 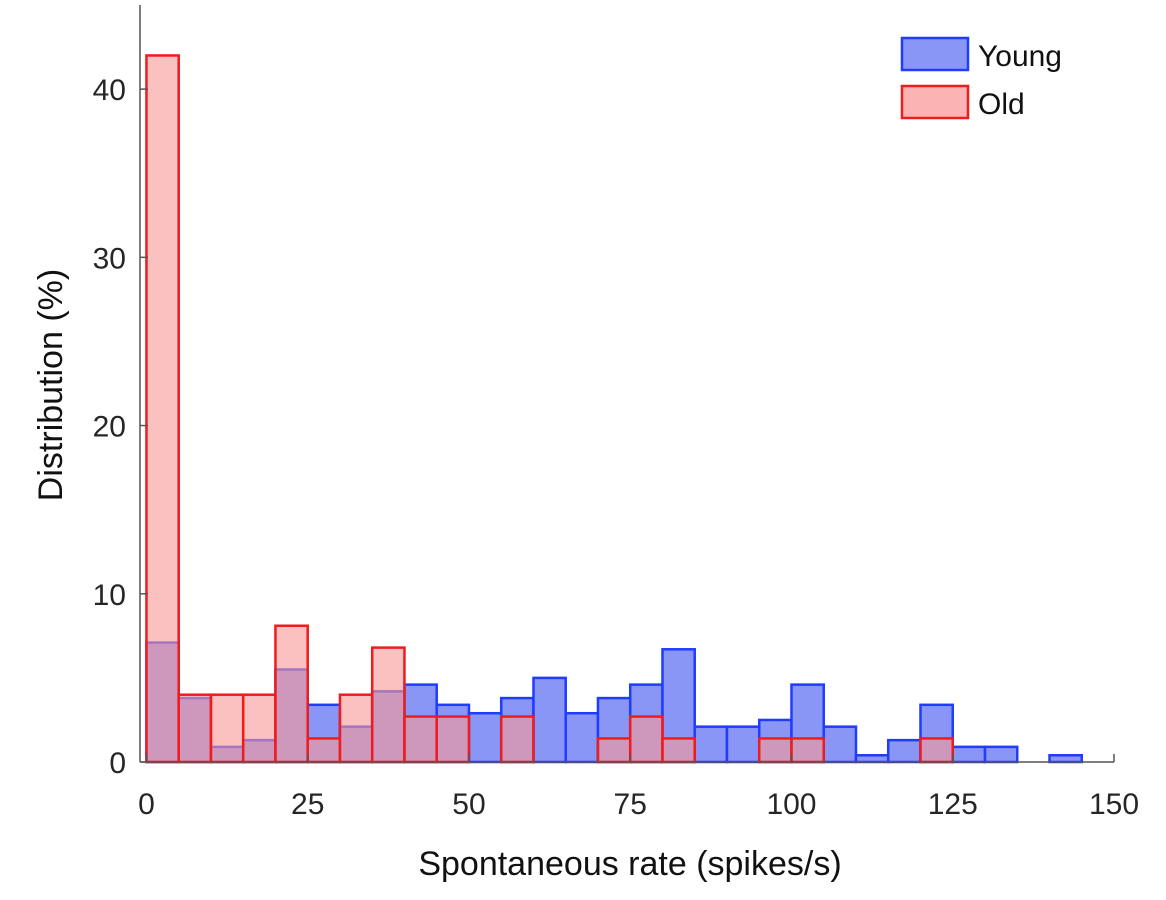 What do you see at coordinates (117, 763) in the screenshot?
I see `y-tick-label: 0` at bounding box center [117, 763].